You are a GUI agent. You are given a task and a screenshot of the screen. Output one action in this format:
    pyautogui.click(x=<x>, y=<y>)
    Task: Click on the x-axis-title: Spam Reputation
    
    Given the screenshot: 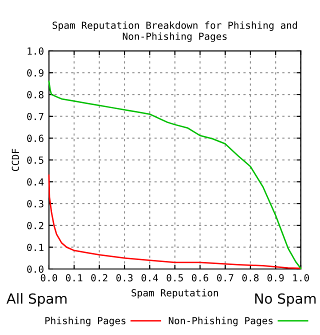 What is the action you would take?
    pyautogui.click(x=175, y=293)
    